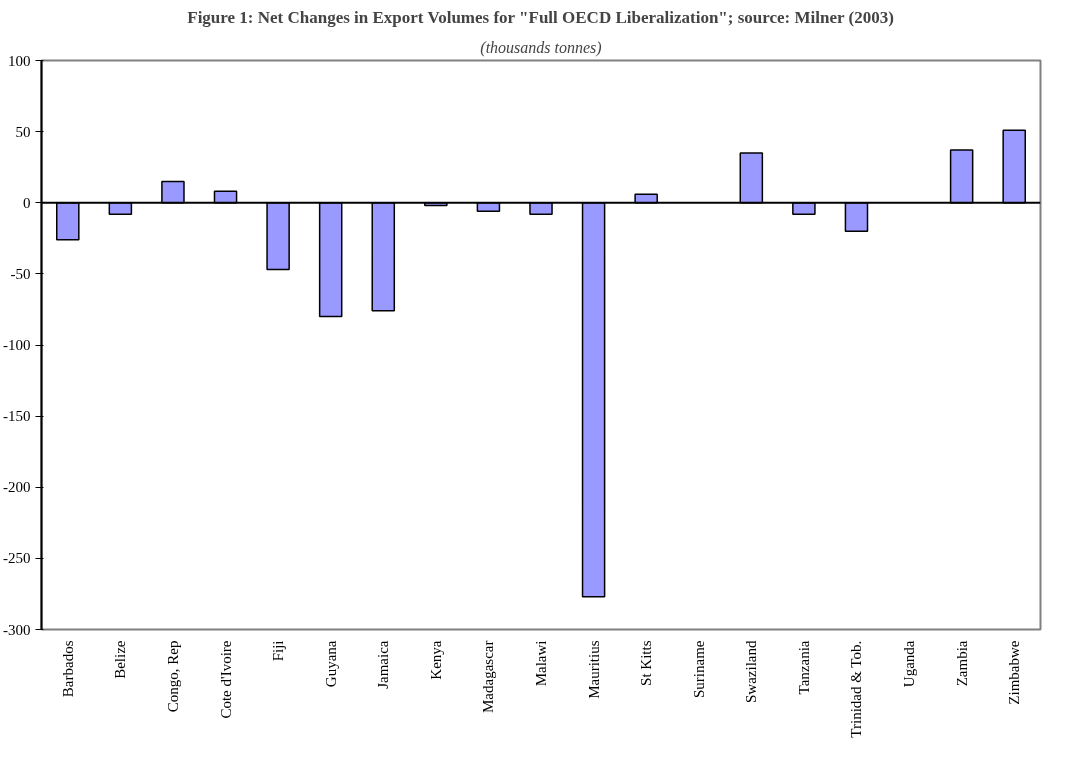 The width and height of the screenshot is (1090, 758). Describe the element at coordinates (383, 664) in the screenshot. I see `x-tick-label: Jamaica` at that location.